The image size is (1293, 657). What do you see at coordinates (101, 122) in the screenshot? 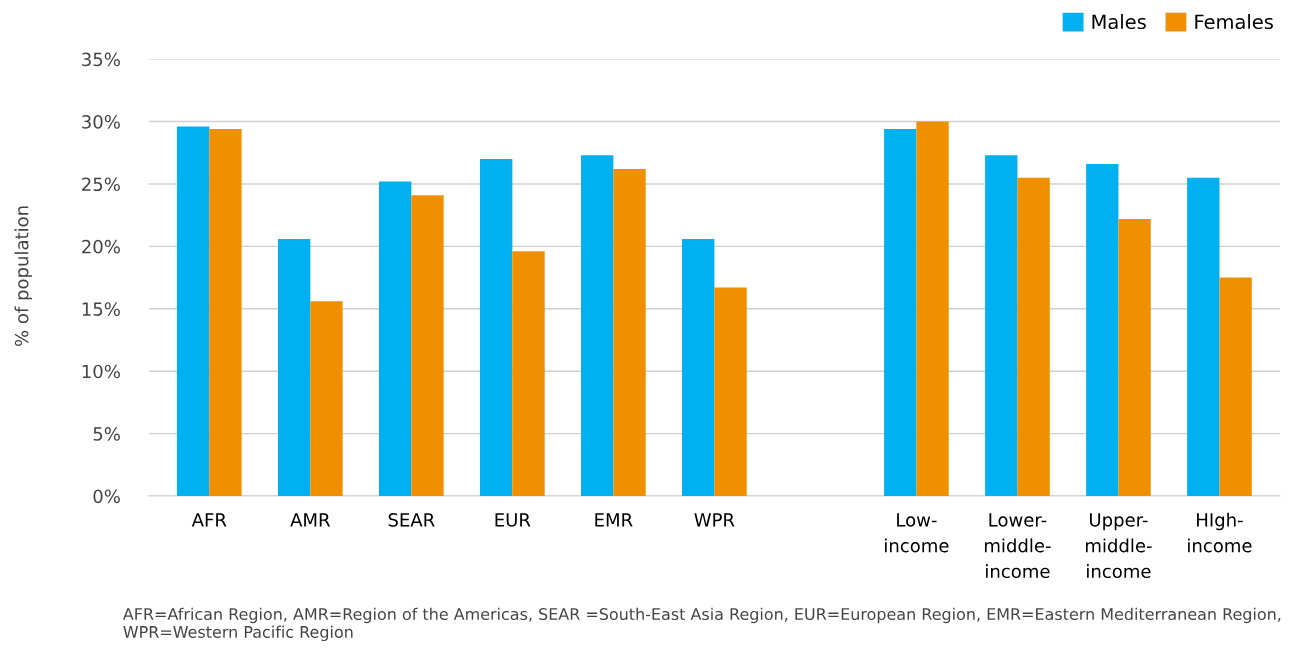
I see `y-tick-label: 30%` at bounding box center [101, 122].